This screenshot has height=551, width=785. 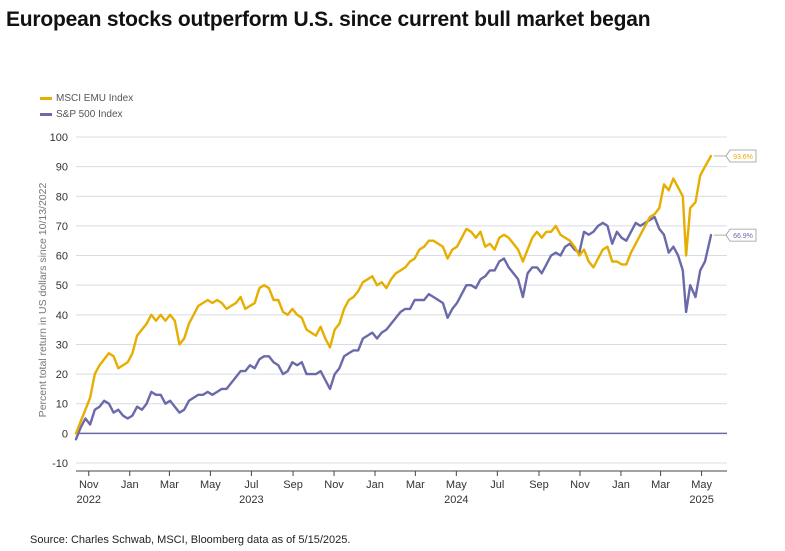 What do you see at coordinates (95, 98) in the screenshot?
I see `legend-label-msci: MSCI EMU Index` at bounding box center [95, 98].